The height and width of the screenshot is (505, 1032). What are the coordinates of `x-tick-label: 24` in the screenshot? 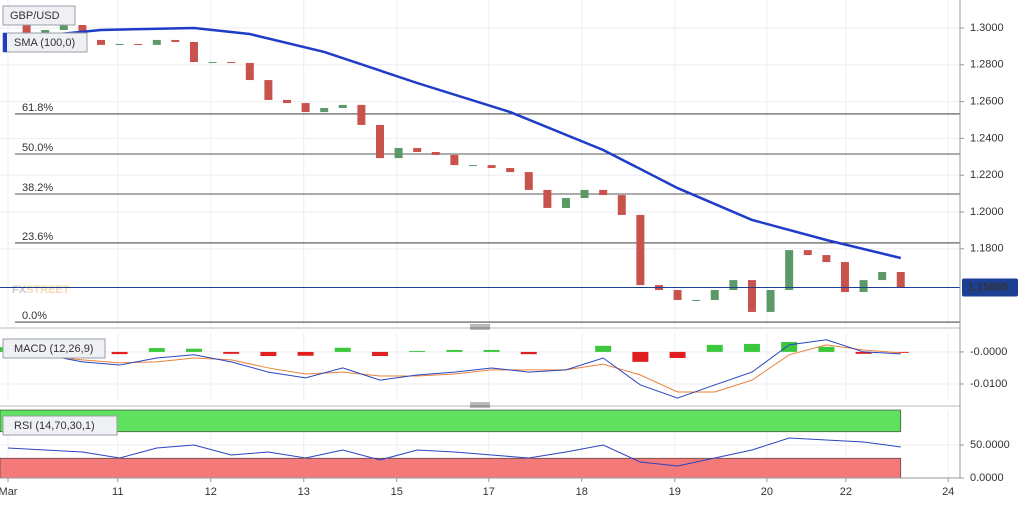 It's located at (948, 492).